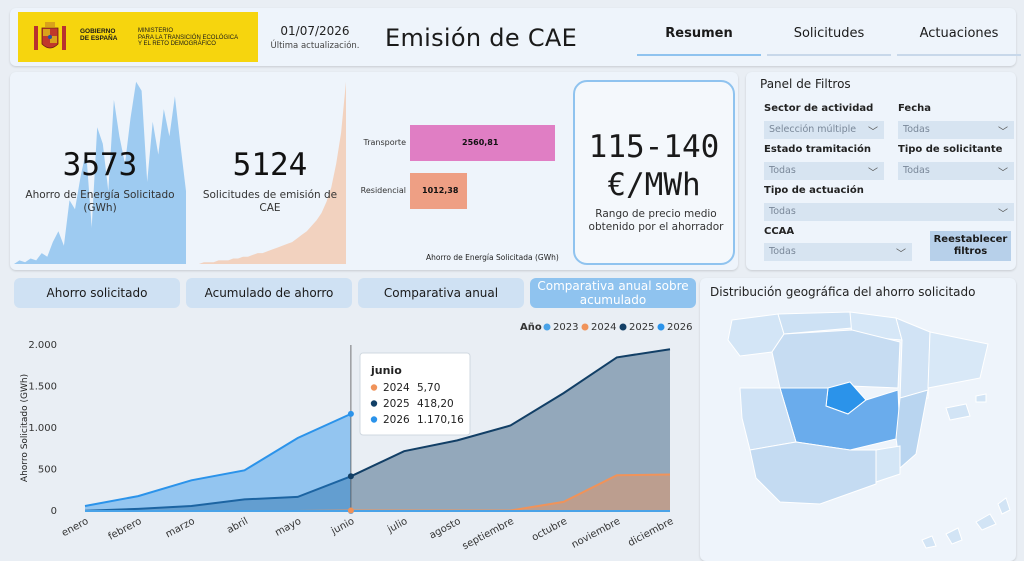  What do you see at coordinates (585, 327) in the screenshot?
I see `legend-marker-2024` at bounding box center [585, 327].